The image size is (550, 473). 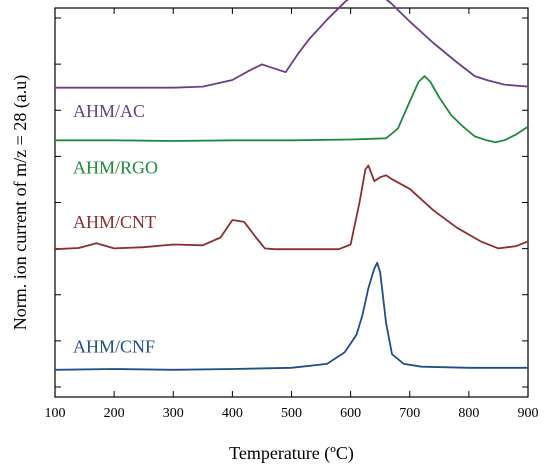 I want to click on x-axis-title: Temperature (ºC), so click(x=291, y=453).